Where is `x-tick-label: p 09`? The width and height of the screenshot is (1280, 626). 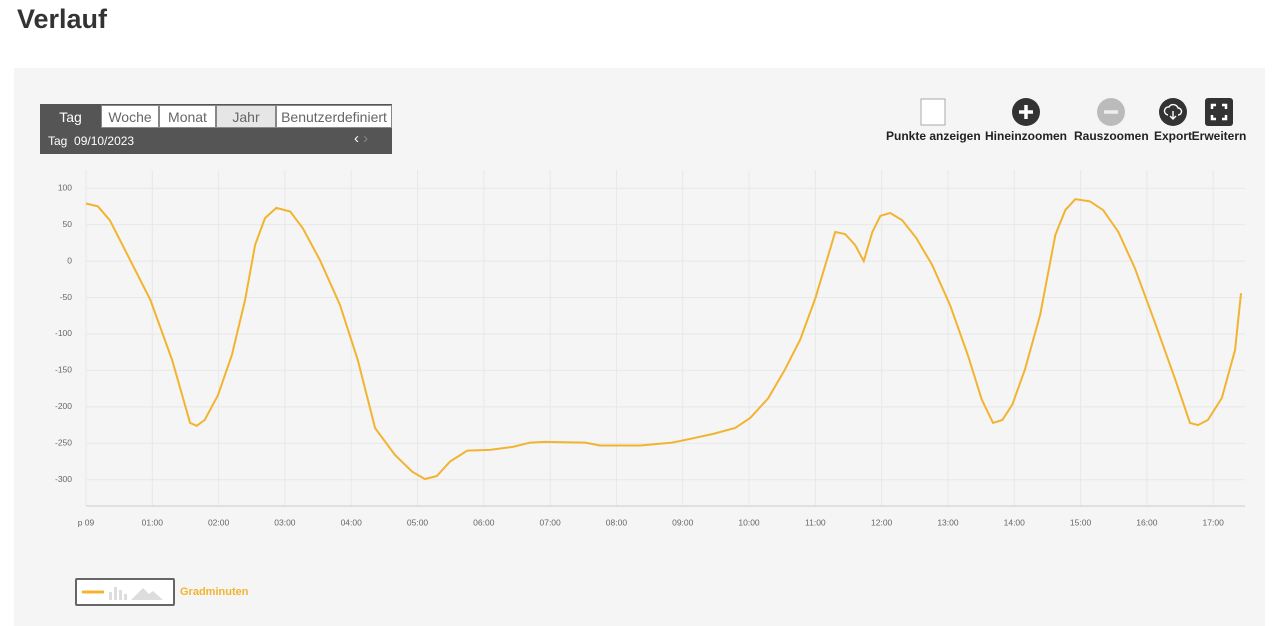
x-tick-label: p 09 is located at coordinates (86, 522).